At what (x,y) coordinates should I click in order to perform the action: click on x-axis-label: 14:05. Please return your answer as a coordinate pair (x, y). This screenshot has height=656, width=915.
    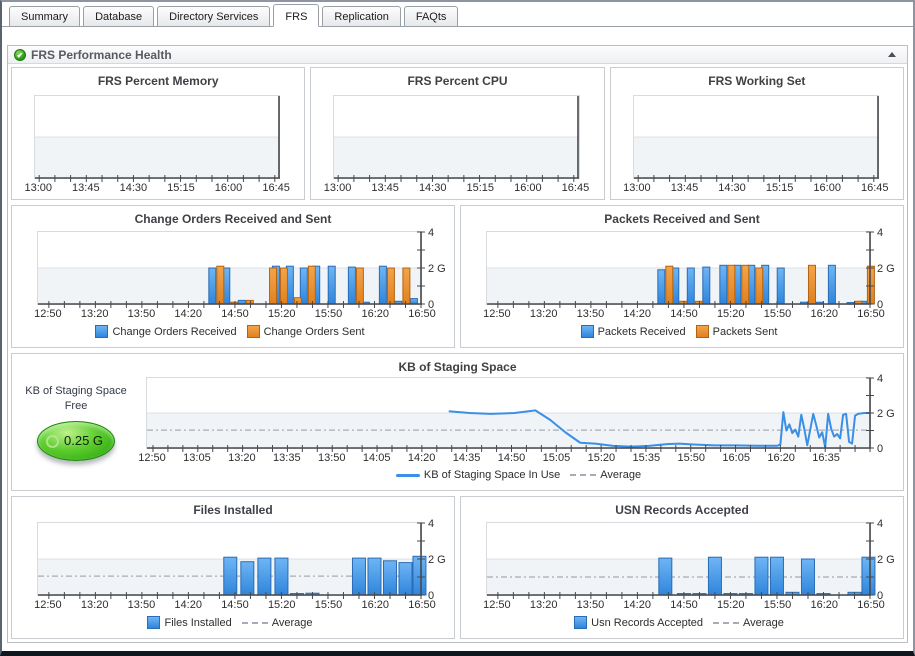
    Looking at the image, I should click on (376, 458).